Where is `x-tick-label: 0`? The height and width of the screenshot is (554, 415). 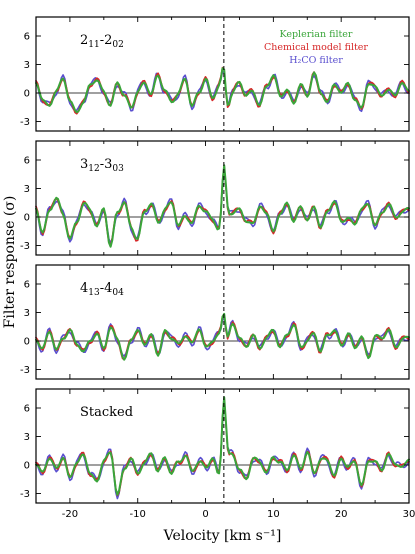
x-tick-label: 0 is located at coordinates (205, 514).